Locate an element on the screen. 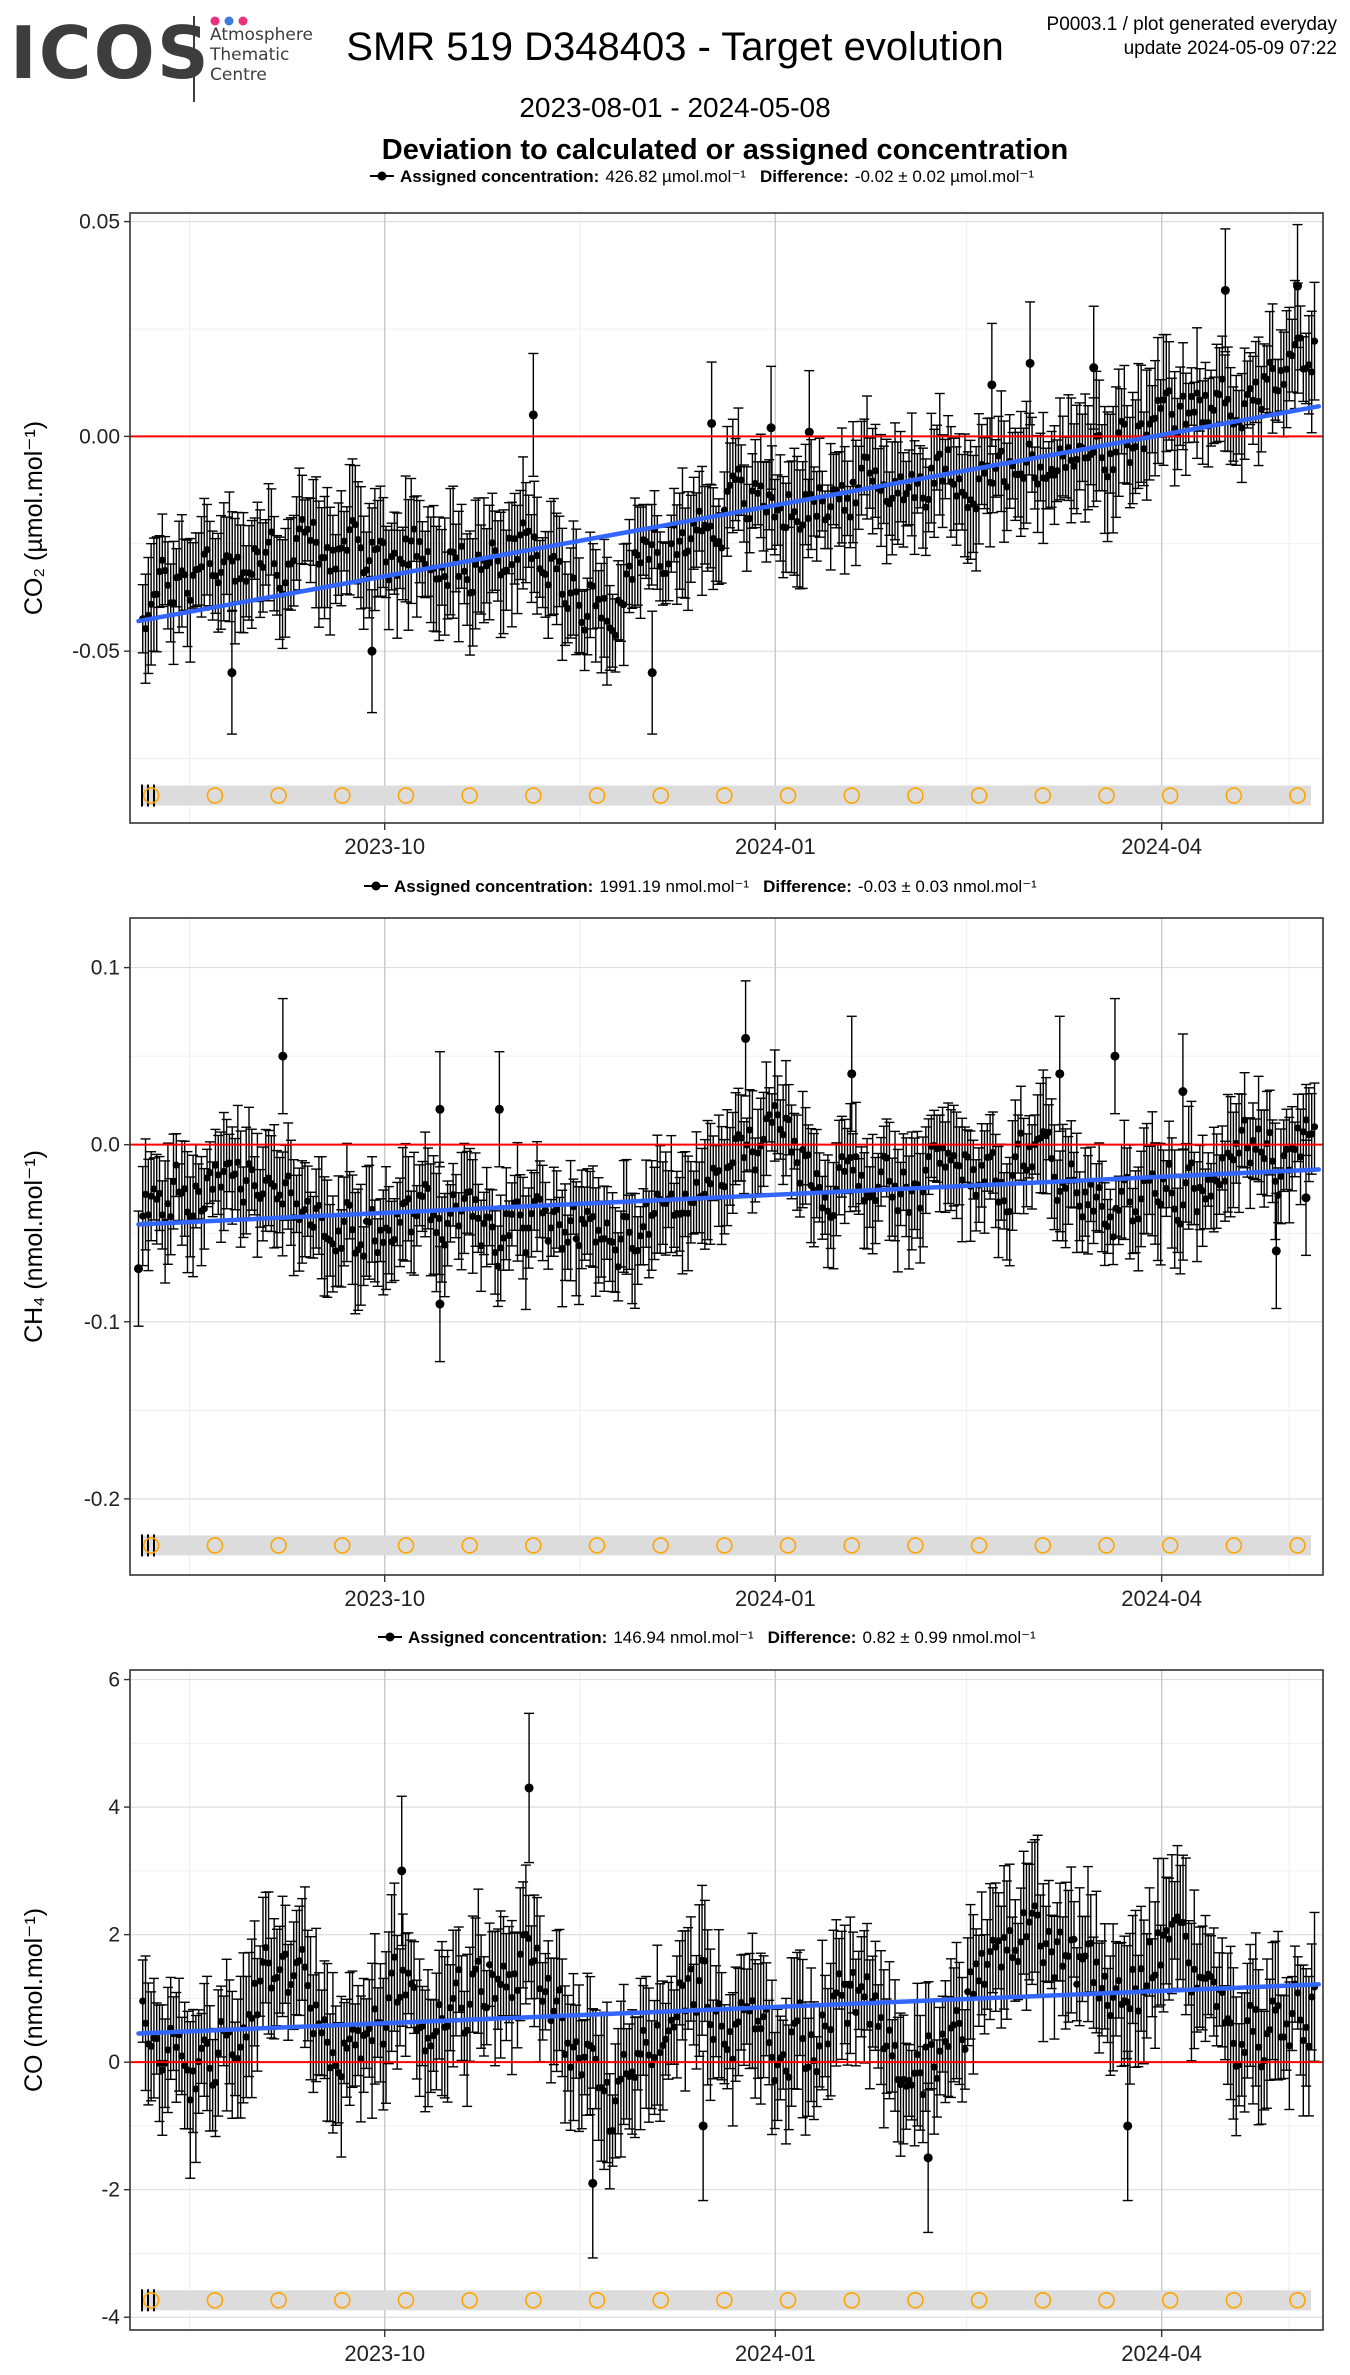  y-tick-label: -0.05 is located at coordinates (96, 651).